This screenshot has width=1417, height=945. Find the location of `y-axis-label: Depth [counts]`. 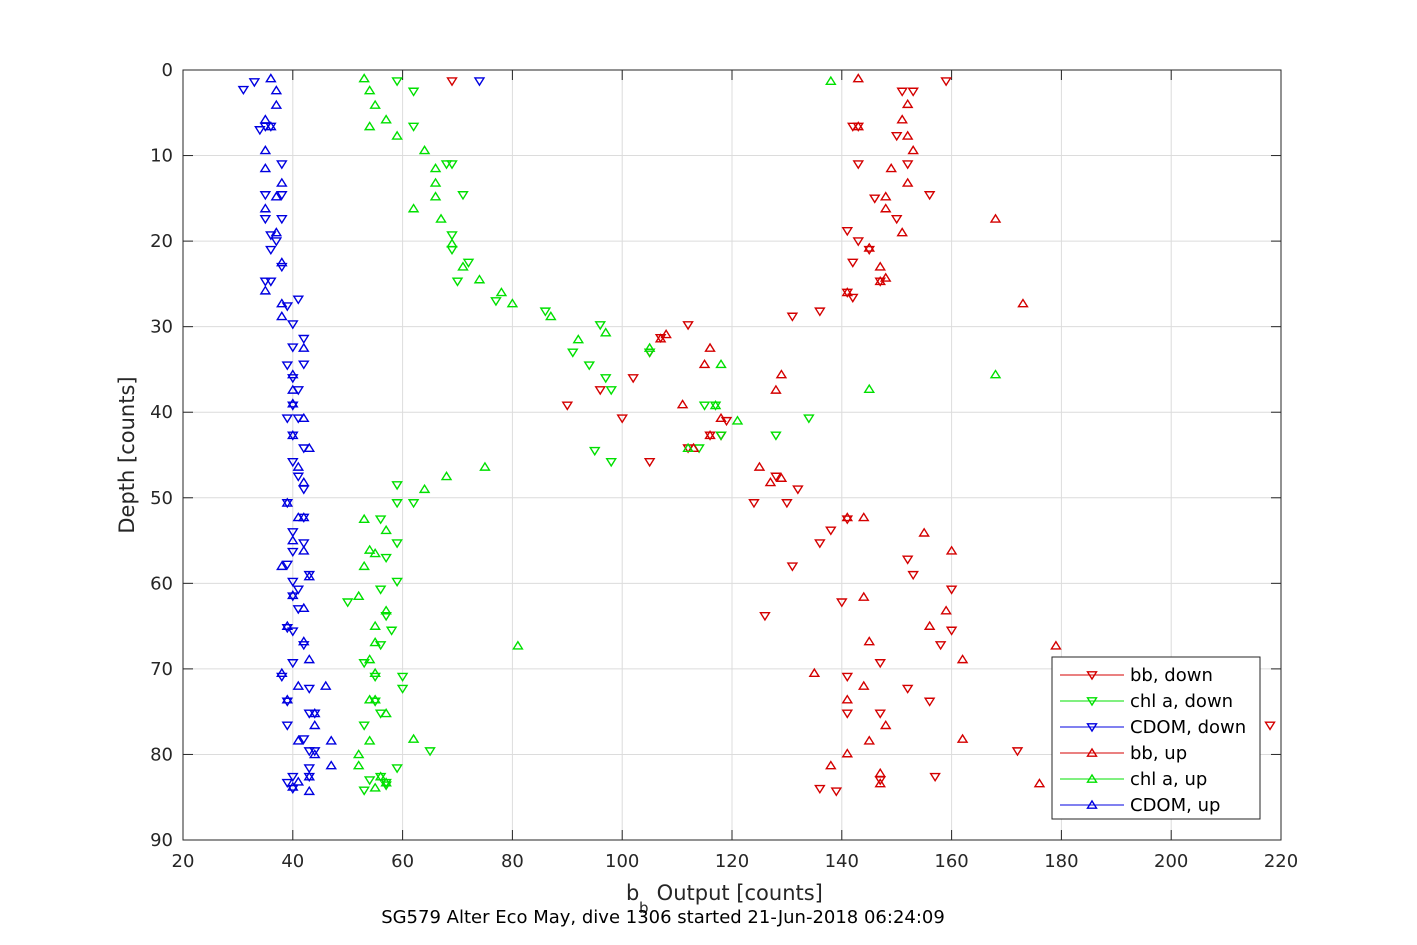

y-axis-label: Depth [counts] is located at coordinates (127, 454).